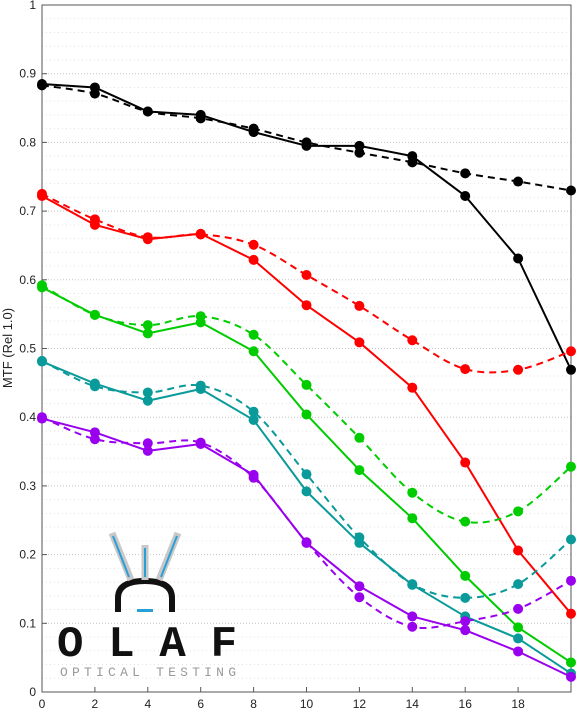  What do you see at coordinates (27, 74) in the screenshot?
I see `y-tick-label: 0.9` at bounding box center [27, 74].